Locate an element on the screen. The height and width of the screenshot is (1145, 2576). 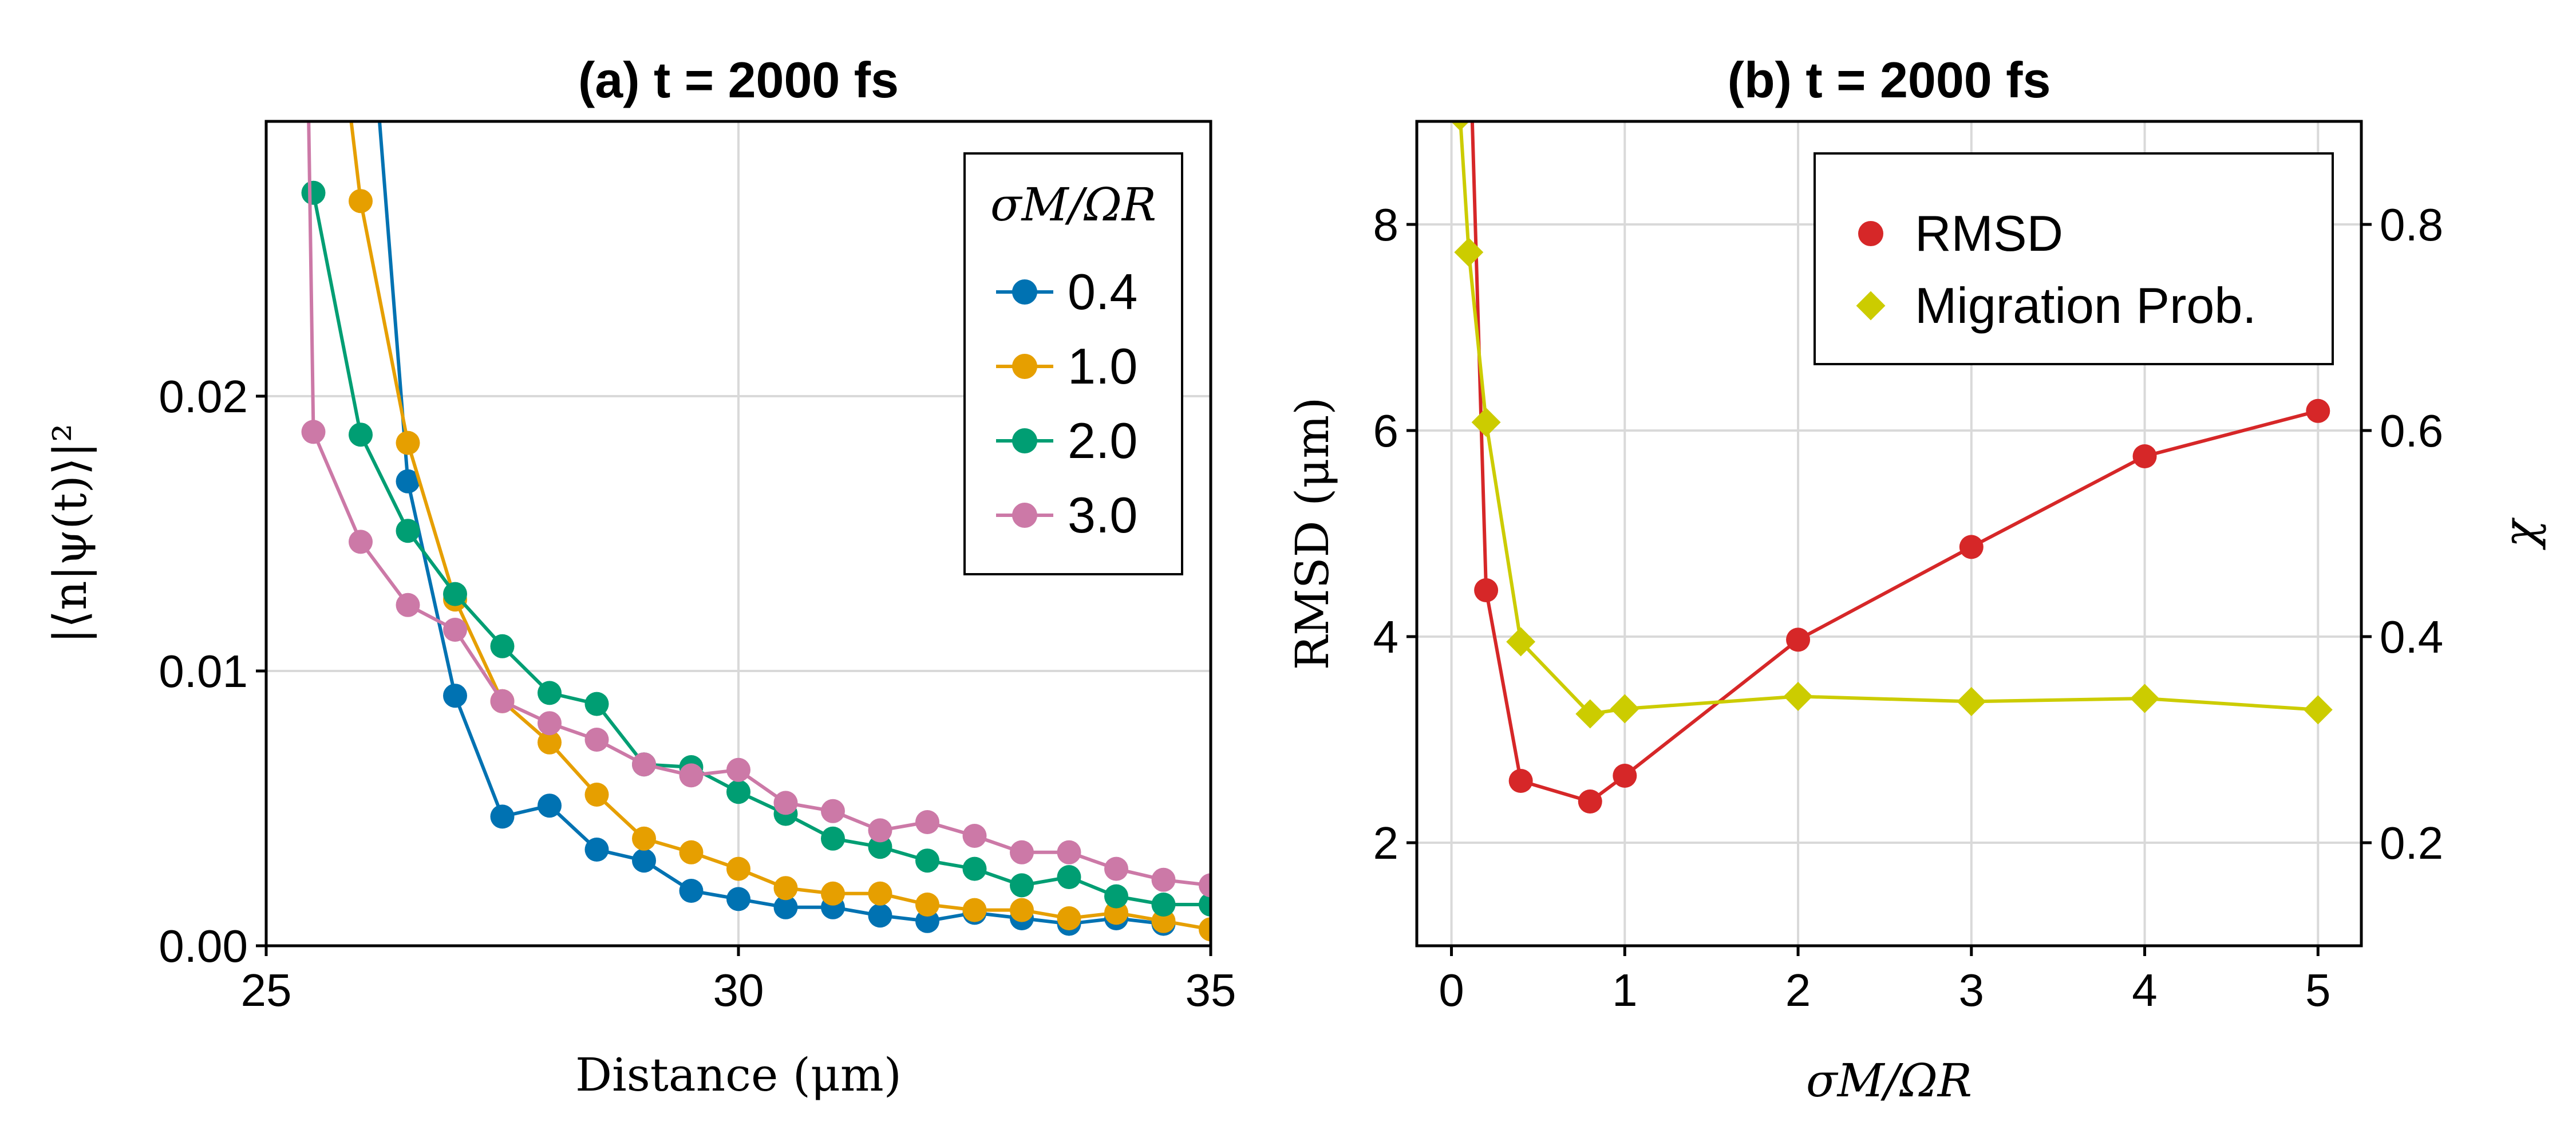
x-tick-label: 2 is located at coordinates (1798, 990).